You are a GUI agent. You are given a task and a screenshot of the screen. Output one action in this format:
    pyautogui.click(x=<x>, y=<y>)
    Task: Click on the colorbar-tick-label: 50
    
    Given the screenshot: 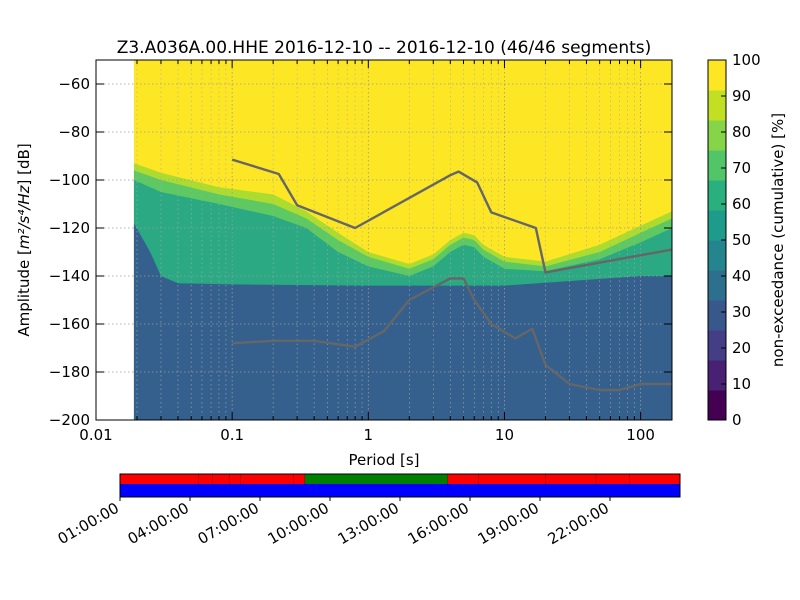 What is the action you would take?
    pyautogui.click(x=741, y=240)
    